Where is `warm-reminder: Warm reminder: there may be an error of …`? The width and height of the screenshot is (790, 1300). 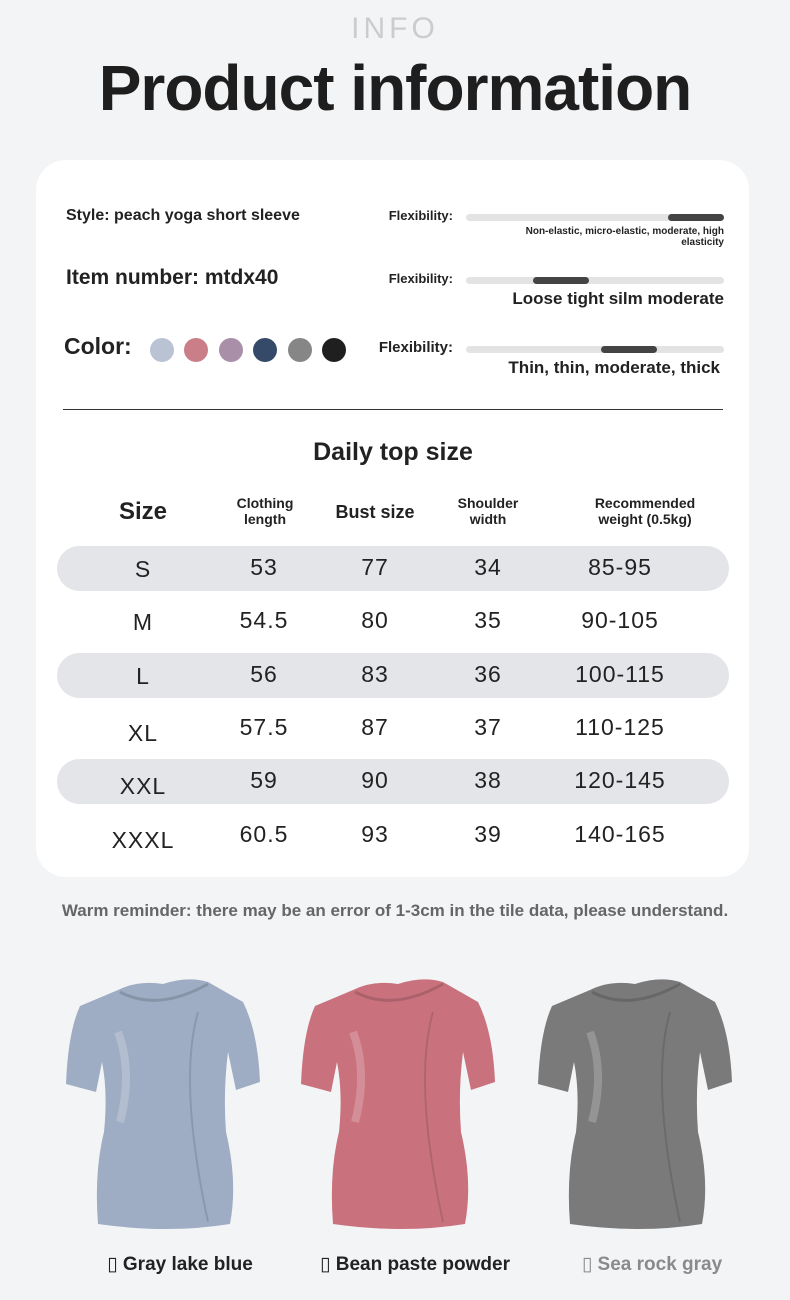 warm-reminder: Warm reminder: there may be an error of … is located at coordinates (395, 910).